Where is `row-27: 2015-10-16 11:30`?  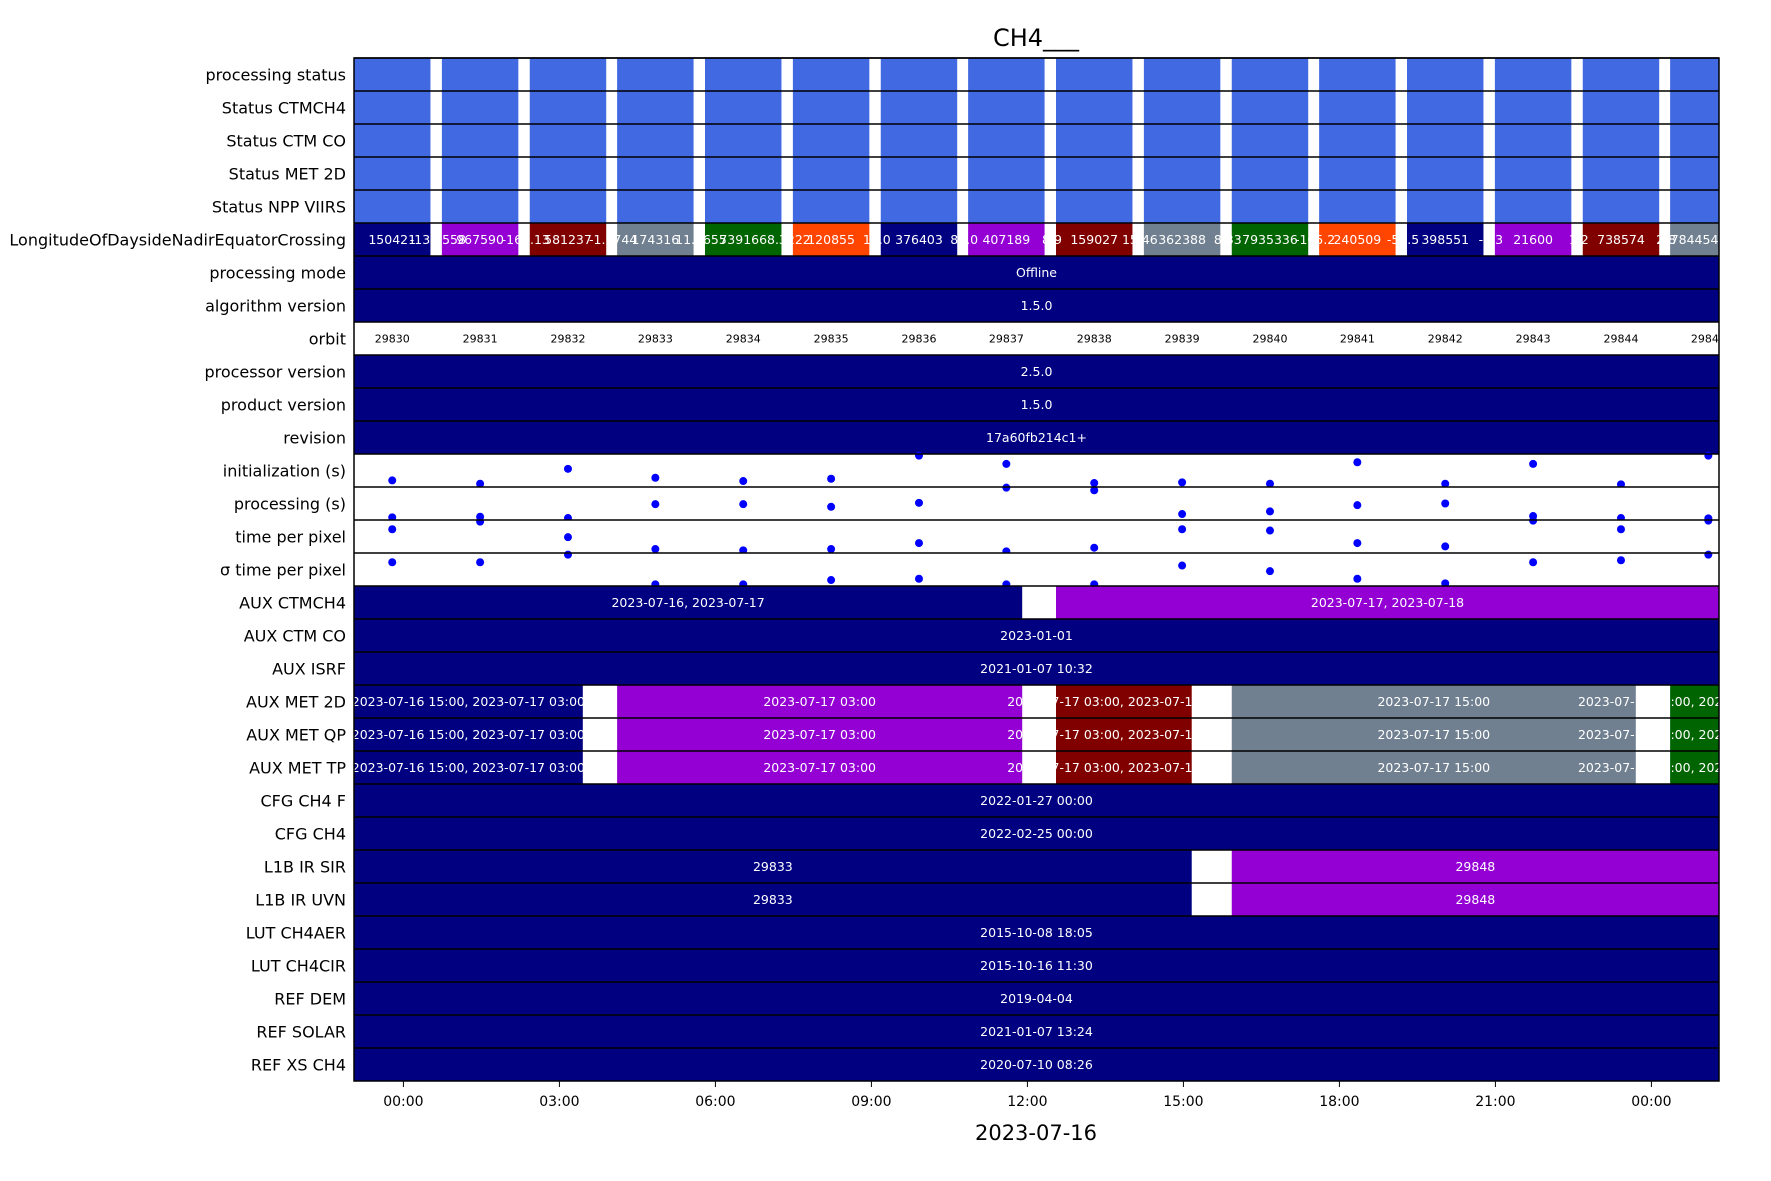 row-27: 2015-10-16 11:30 is located at coordinates (1036, 965).